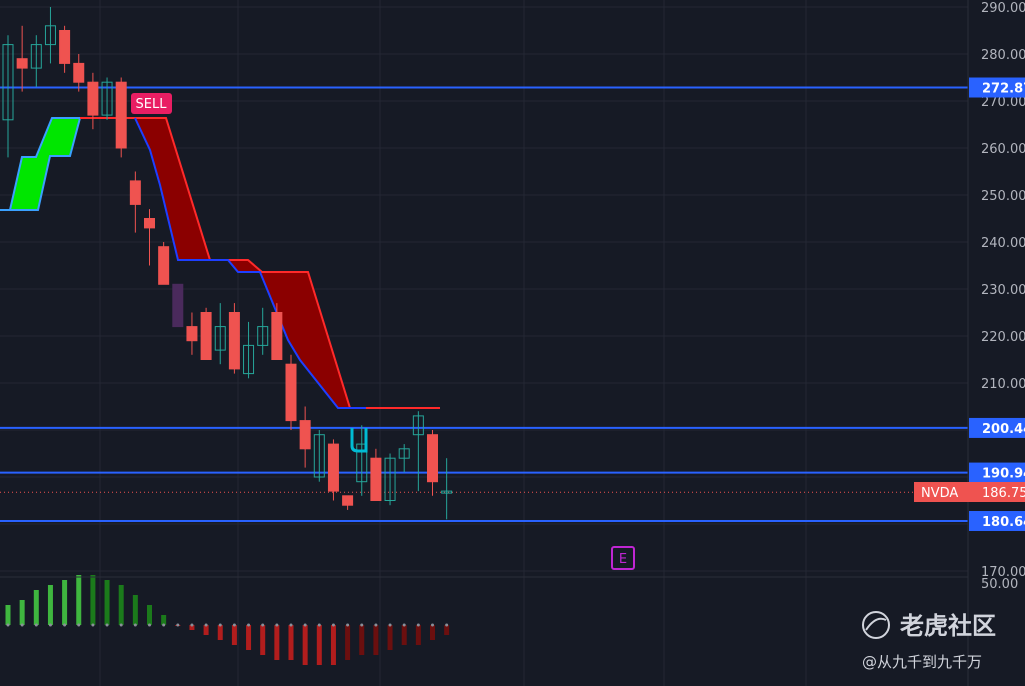 Image resolution: width=1025 pixels, height=686 pixels. I want to click on tiger-logo-icon, so click(876, 625).